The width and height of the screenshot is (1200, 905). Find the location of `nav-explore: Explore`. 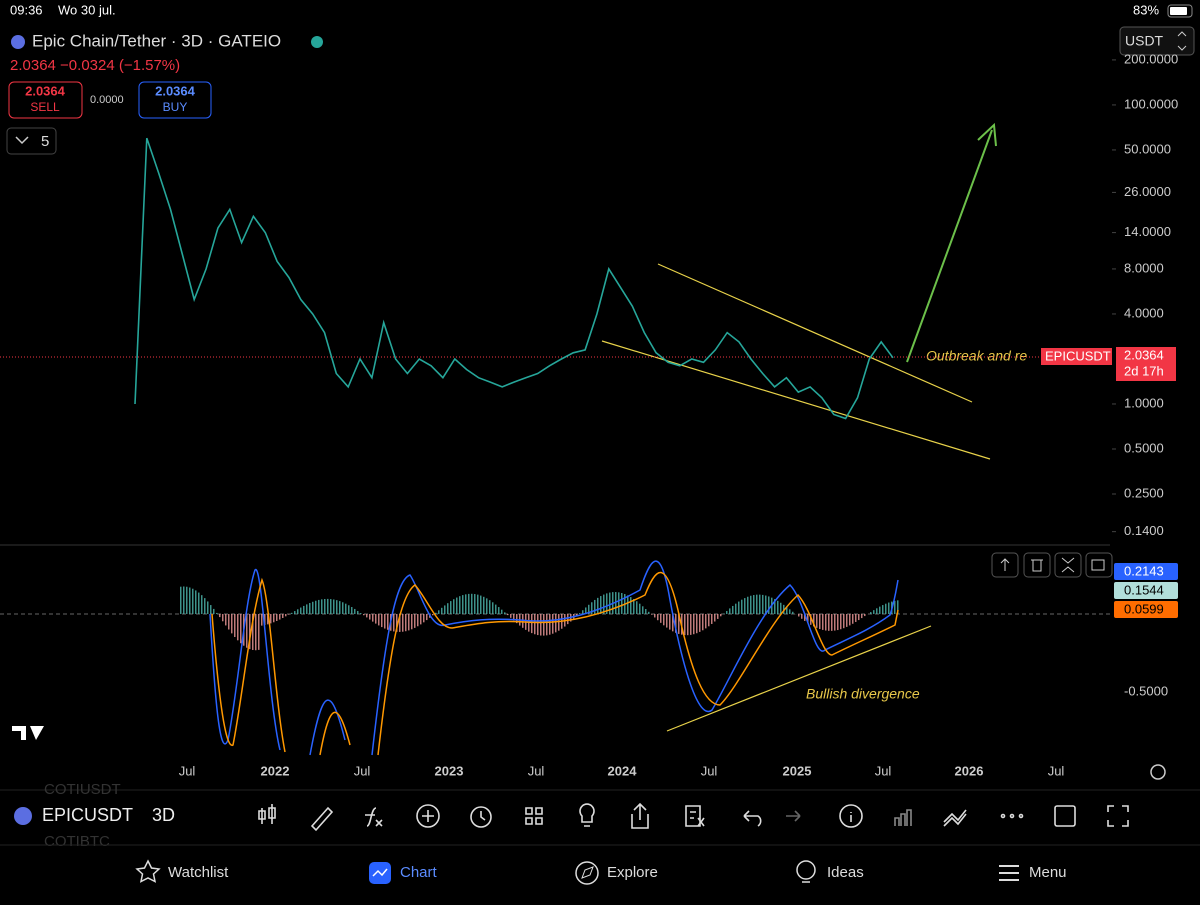

nav-explore: Explore is located at coordinates (632, 872).